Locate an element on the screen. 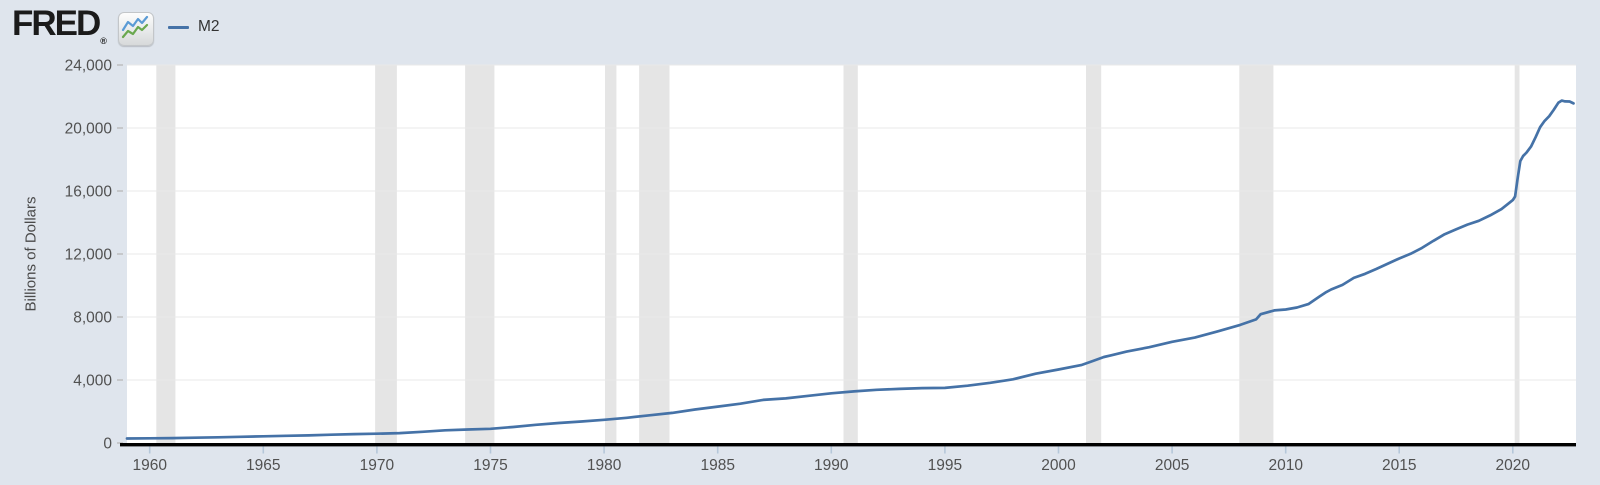 Image resolution: width=1600 pixels, height=485 pixels. x-tick-label: 1980 is located at coordinates (604, 465).